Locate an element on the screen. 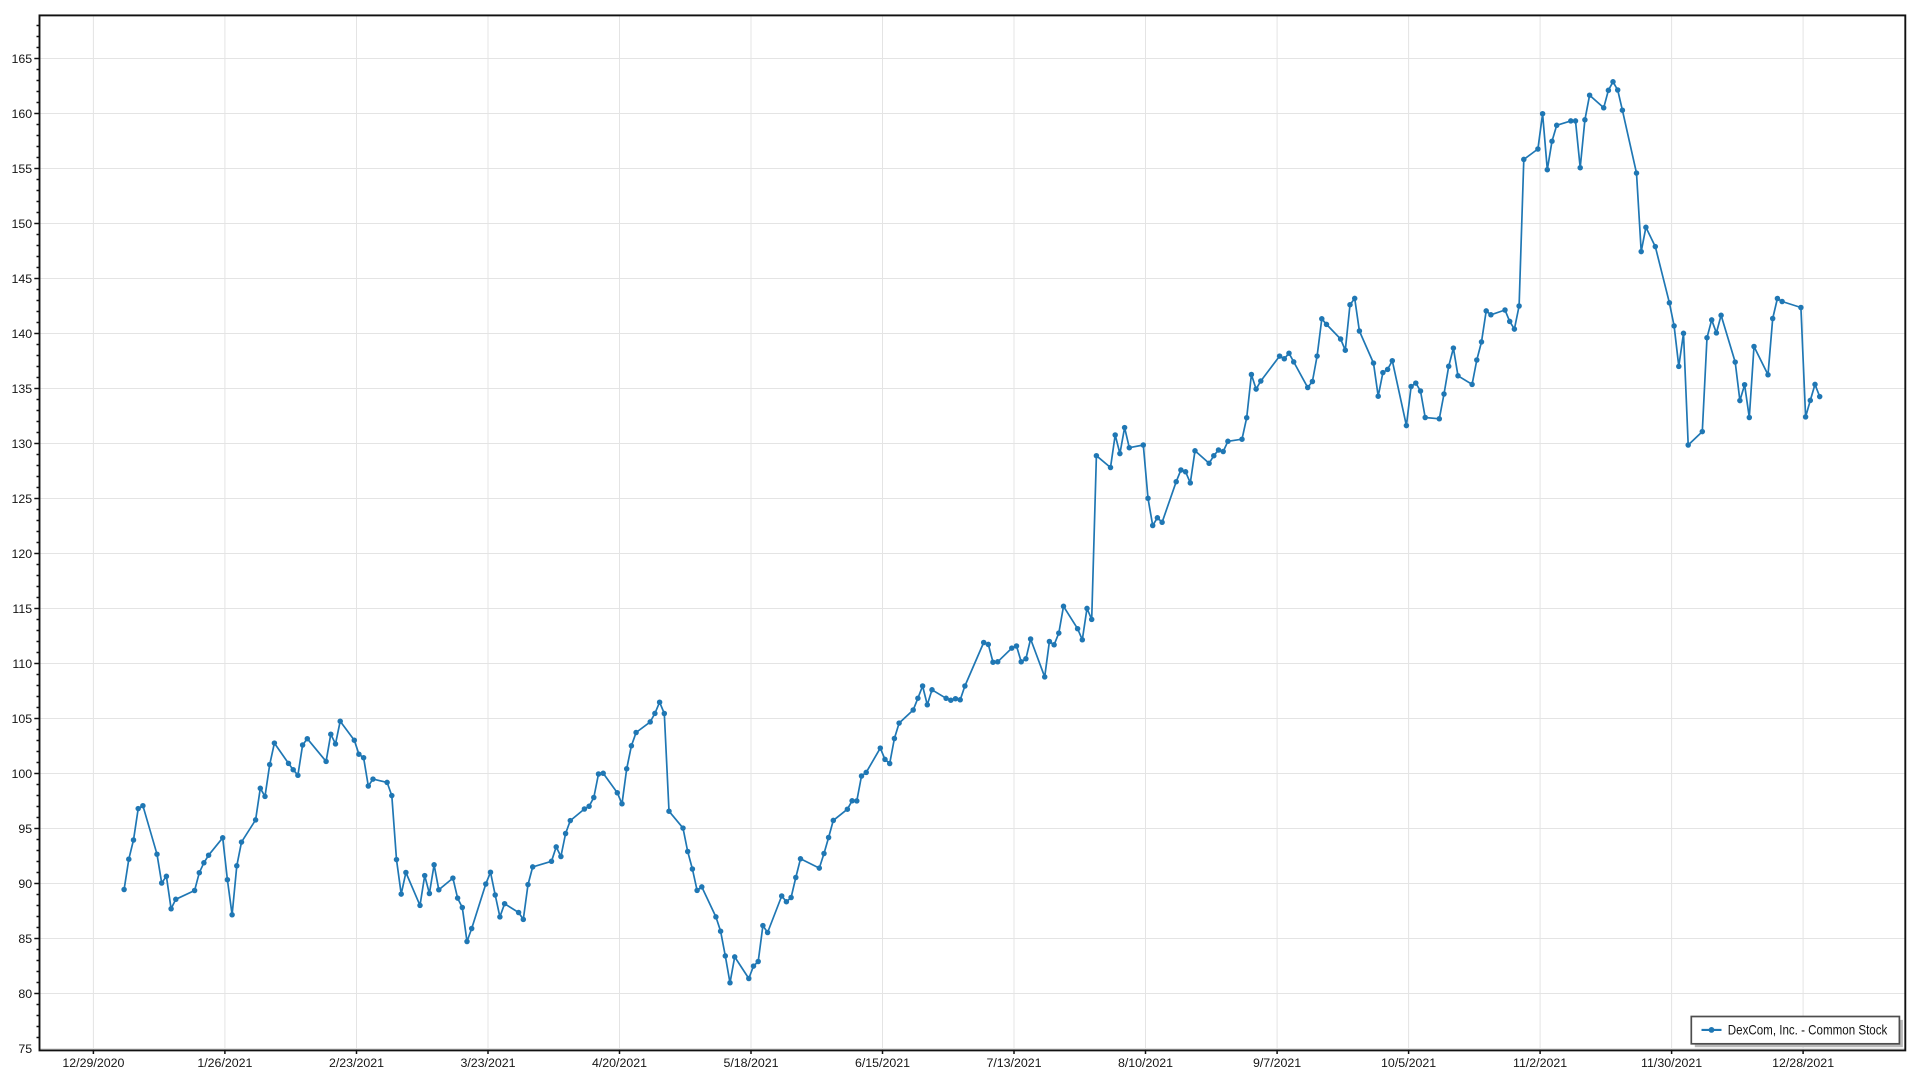  svg-text: 80 is located at coordinates (25, 994).